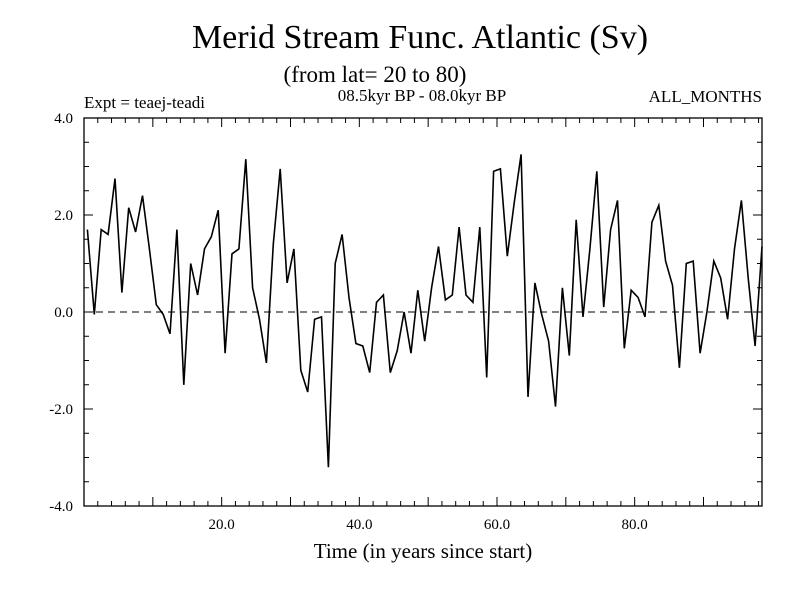 The width and height of the screenshot is (800, 600). Describe the element at coordinates (635, 525) in the screenshot. I see `x-tick-label: 80.0` at that location.